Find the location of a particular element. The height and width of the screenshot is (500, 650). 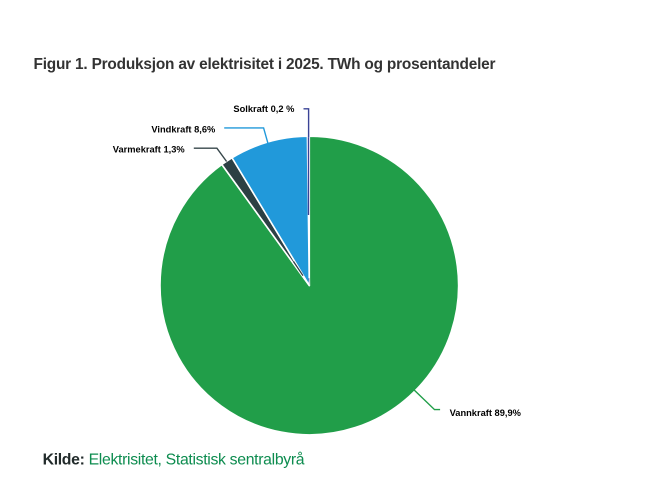

svg-text: Vindkraft 8,6% is located at coordinates (183, 130).